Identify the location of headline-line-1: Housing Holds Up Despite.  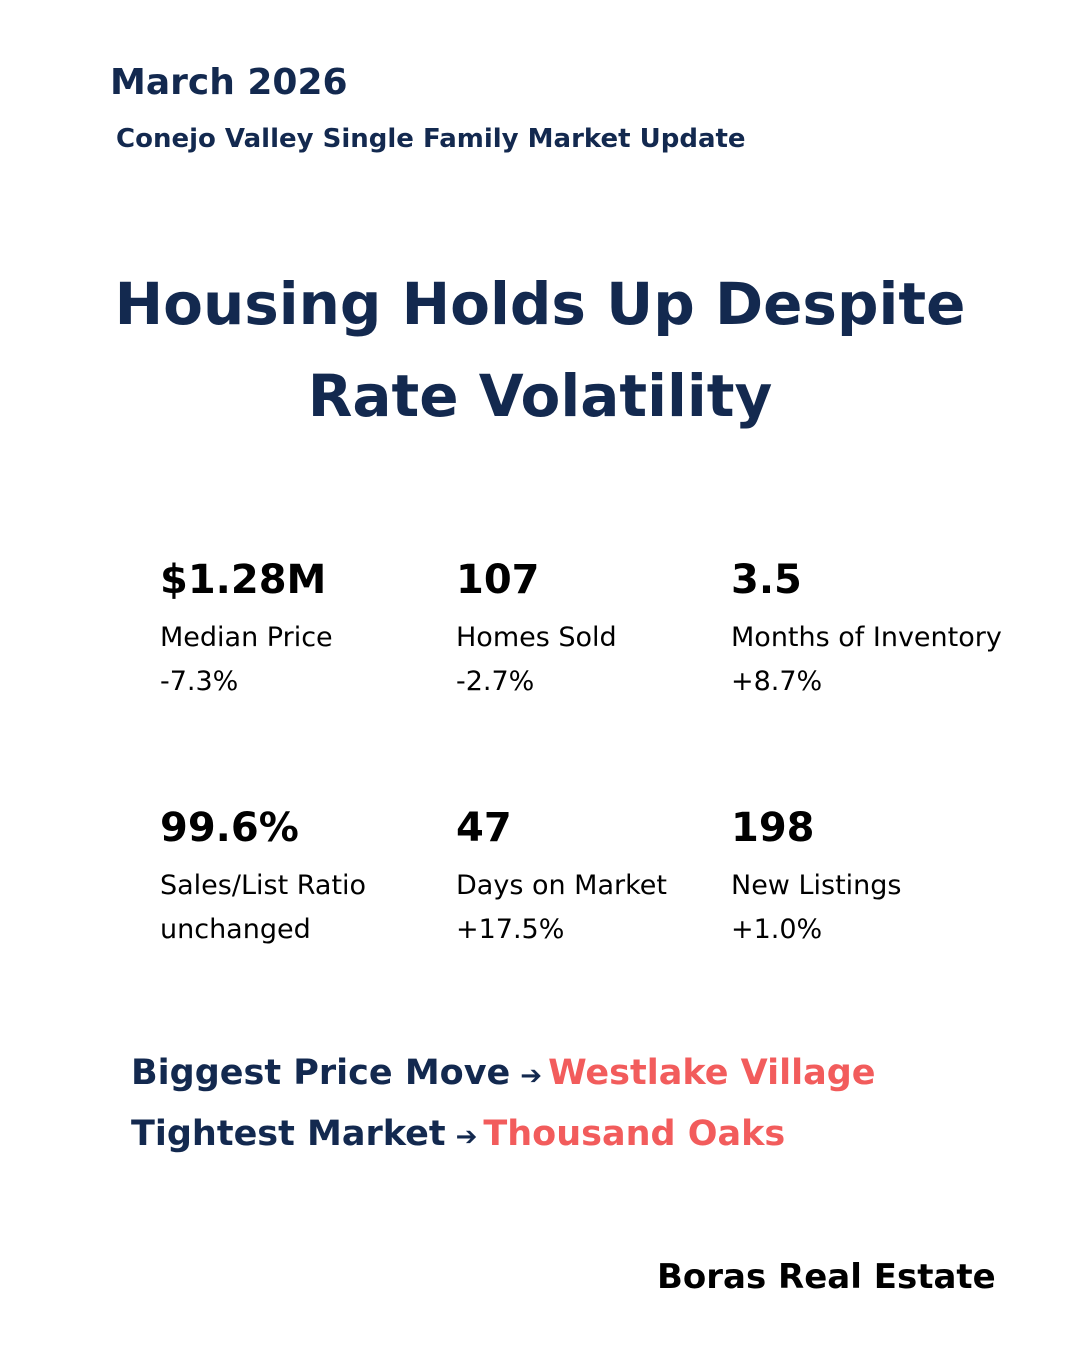
(540, 304).